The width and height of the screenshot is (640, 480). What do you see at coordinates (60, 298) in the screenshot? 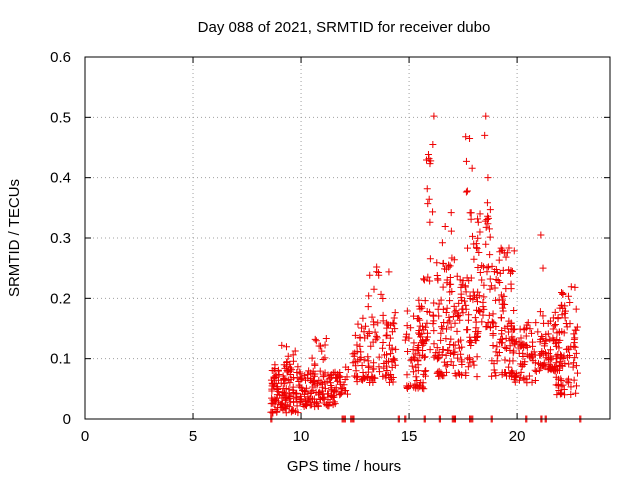
I see `y-tick-label: 0.2` at bounding box center [60, 298].